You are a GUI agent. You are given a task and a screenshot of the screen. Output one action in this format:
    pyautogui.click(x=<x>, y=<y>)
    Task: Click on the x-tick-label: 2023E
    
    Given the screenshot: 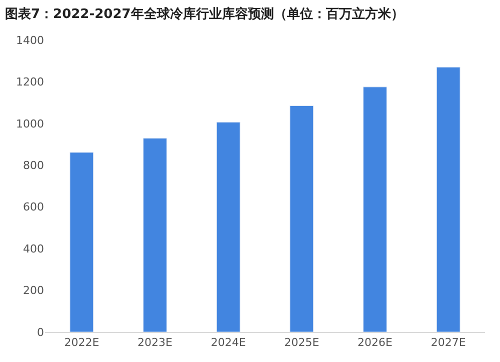 What is the action you would take?
    pyautogui.click(x=155, y=343)
    